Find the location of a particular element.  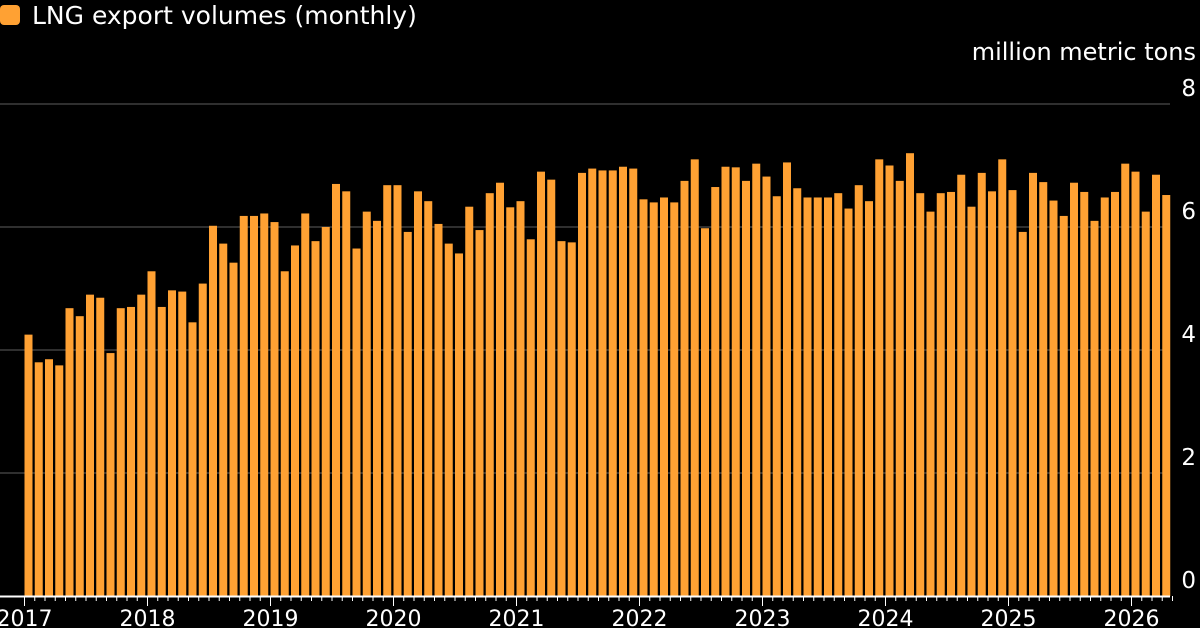

y-tick-label: 0 is located at coordinates (1188, 581).